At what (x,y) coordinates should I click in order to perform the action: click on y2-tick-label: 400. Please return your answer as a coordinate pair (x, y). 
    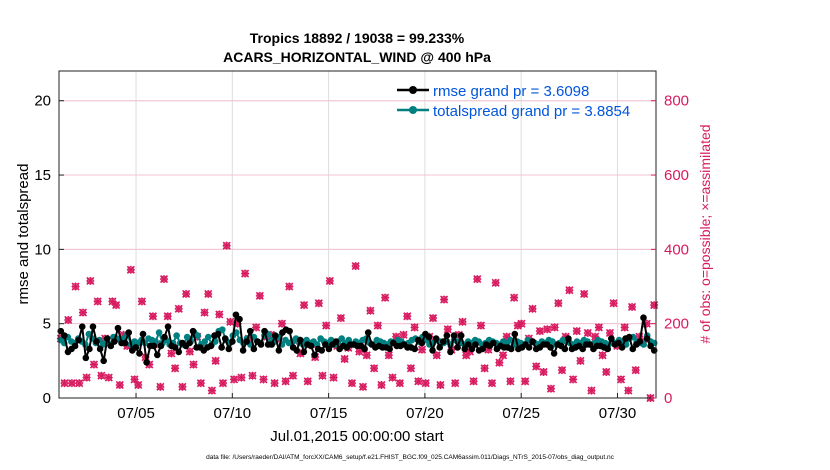
    Looking at the image, I should click on (676, 249).